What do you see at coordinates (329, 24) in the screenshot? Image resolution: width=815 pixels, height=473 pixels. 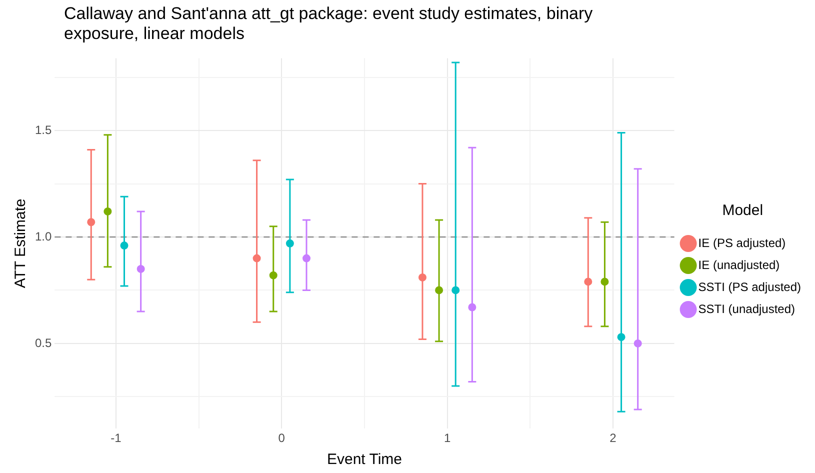 I see `chart-title: Callaway and Sant'anna att_gt package: event study estimates, binary exposure, linear models` at bounding box center [329, 24].